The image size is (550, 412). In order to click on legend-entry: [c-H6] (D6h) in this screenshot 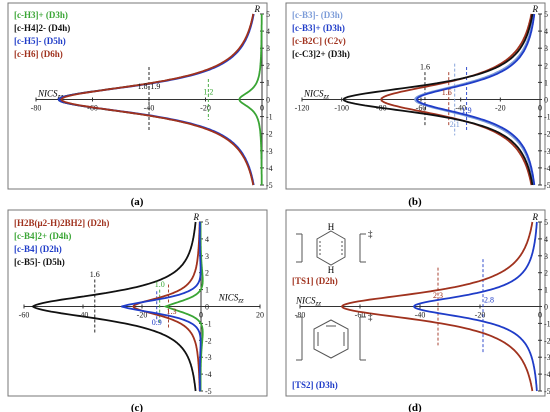, I will do `click(38, 54)`.